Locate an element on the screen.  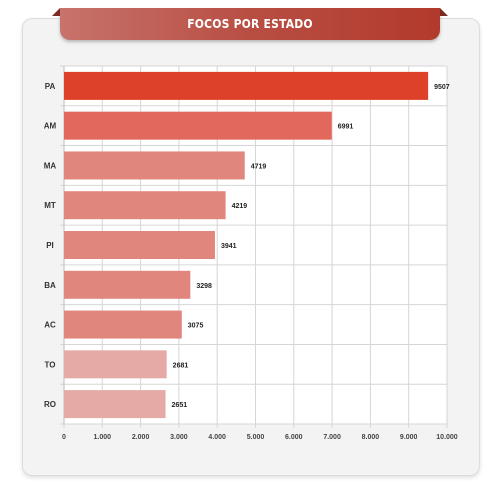
data-label: 6991 is located at coordinates (346, 127).